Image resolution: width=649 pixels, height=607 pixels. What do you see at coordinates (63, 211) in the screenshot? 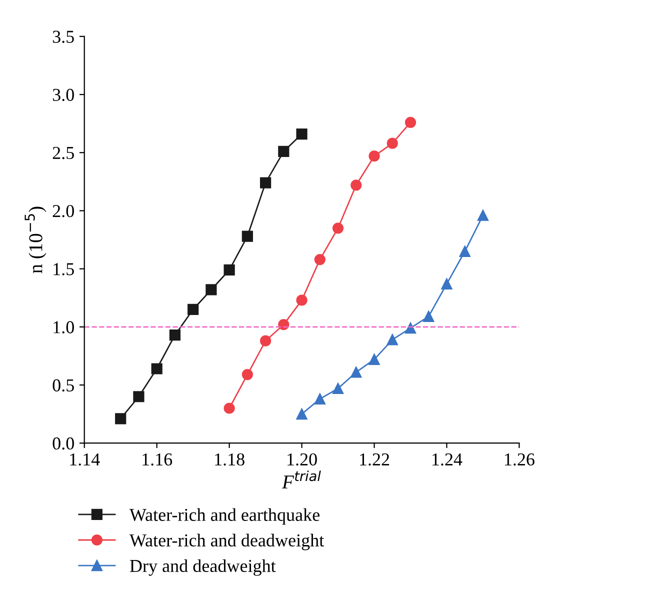
I see `y-tick-label: 2.0` at bounding box center [63, 211].